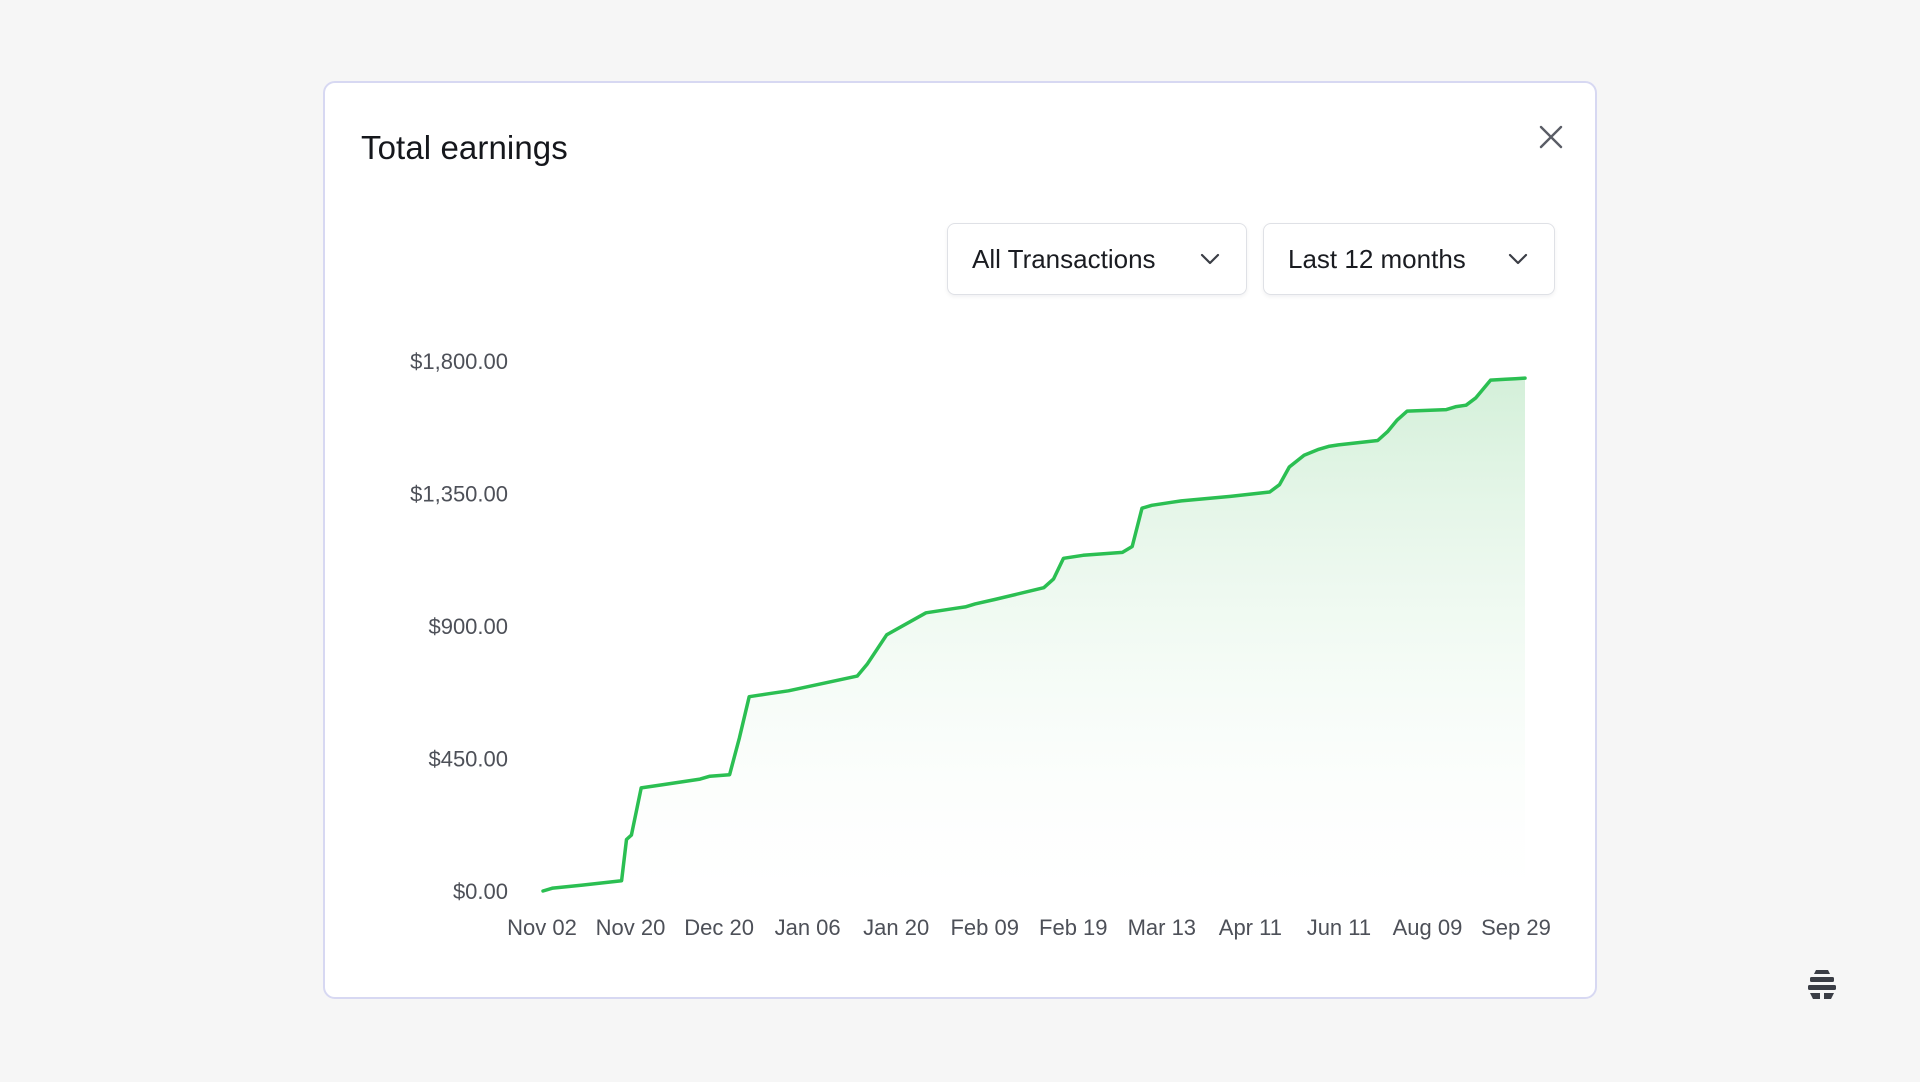 This screenshot has height=1082, width=1920. Describe the element at coordinates (808, 927) in the screenshot. I see `x-tick-label: Jan 06` at that location.